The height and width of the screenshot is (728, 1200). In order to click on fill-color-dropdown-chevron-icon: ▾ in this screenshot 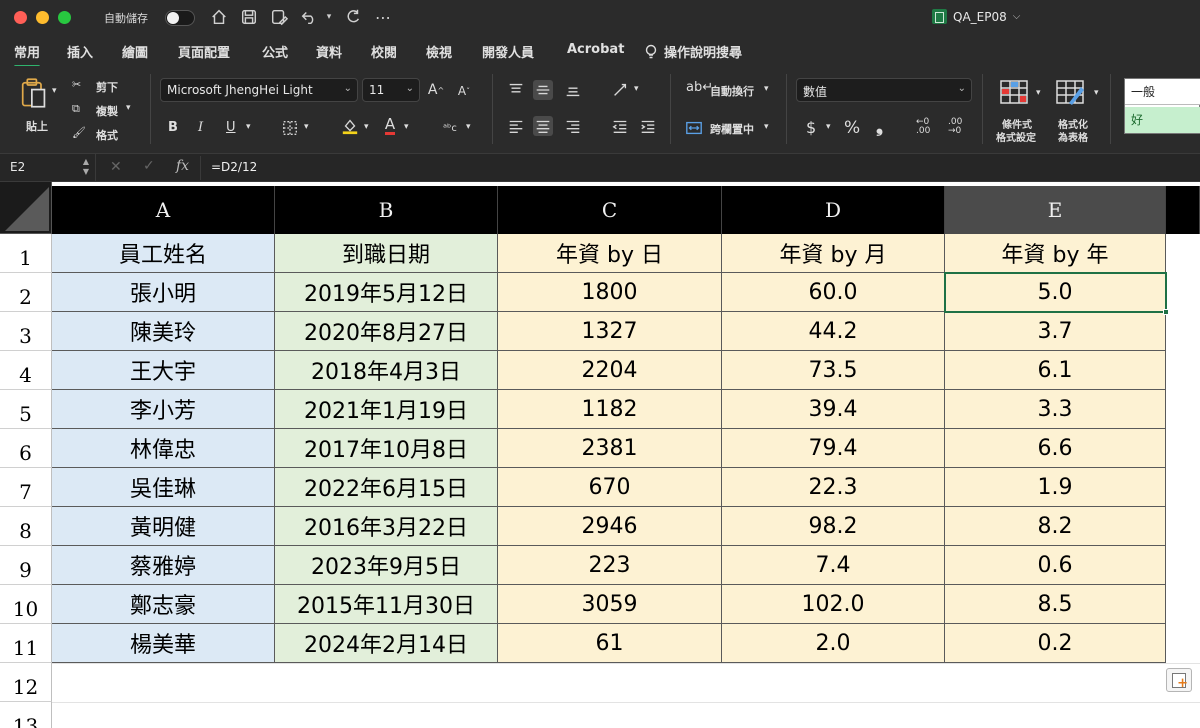, I will do `click(366, 127)`.